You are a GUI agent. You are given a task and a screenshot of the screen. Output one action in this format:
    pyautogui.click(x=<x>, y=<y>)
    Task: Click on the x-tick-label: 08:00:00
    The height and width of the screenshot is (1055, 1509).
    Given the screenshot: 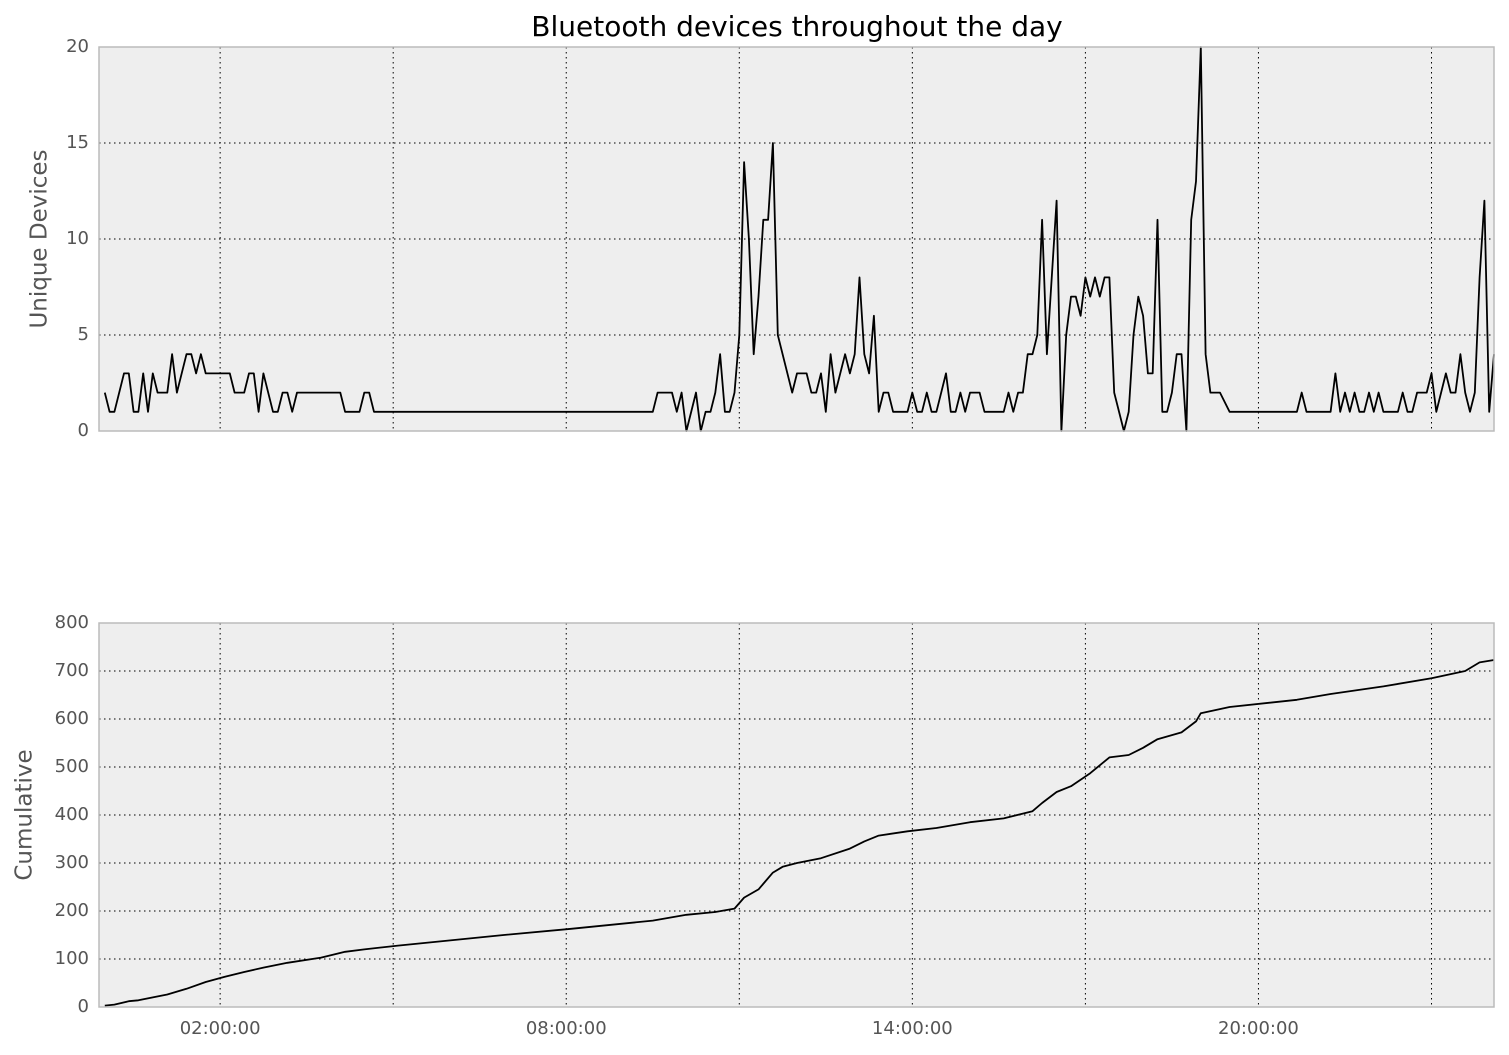 What is the action you would take?
    pyautogui.click(x=566, y=1028)
    